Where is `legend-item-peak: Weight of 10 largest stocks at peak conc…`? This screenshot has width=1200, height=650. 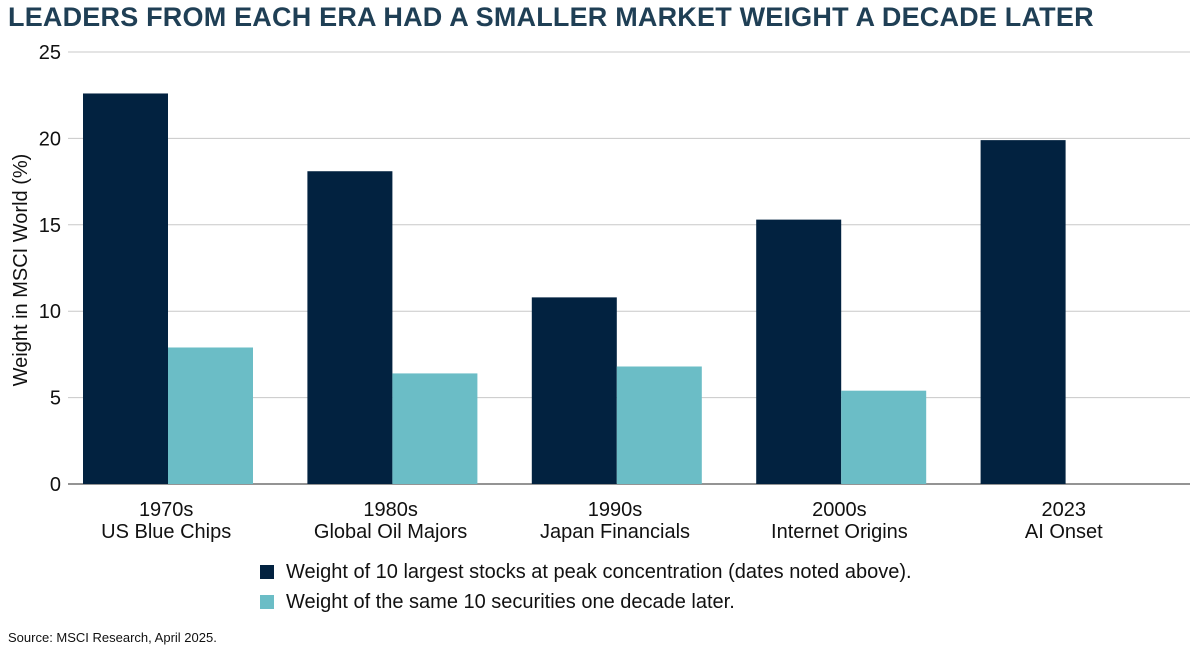 legend-item-peak: Weight of 10 largest stocks at peak conc… is located at coordinates (586, 572).